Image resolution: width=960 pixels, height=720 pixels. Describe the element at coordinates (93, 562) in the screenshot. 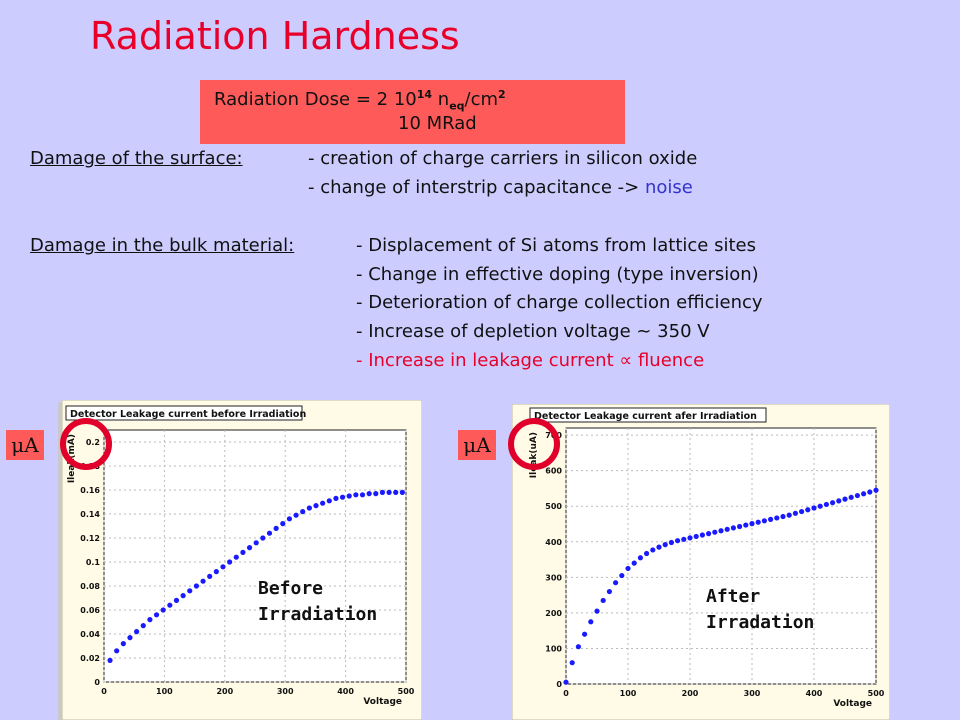

I see `y-tick-label: 0.1` at that location.